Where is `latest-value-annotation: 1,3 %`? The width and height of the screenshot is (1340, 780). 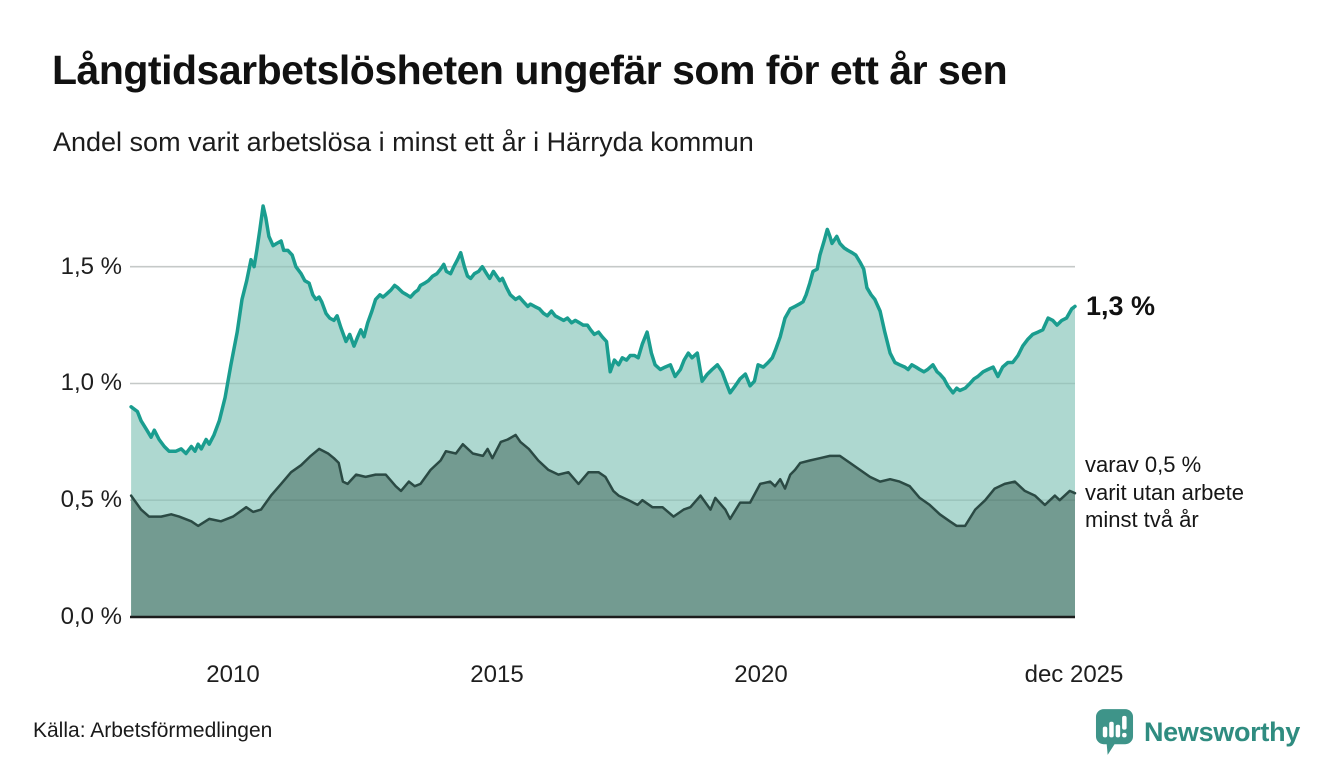
latest-value-annotation: 1,3 % is located at coordinates (1121, 306).